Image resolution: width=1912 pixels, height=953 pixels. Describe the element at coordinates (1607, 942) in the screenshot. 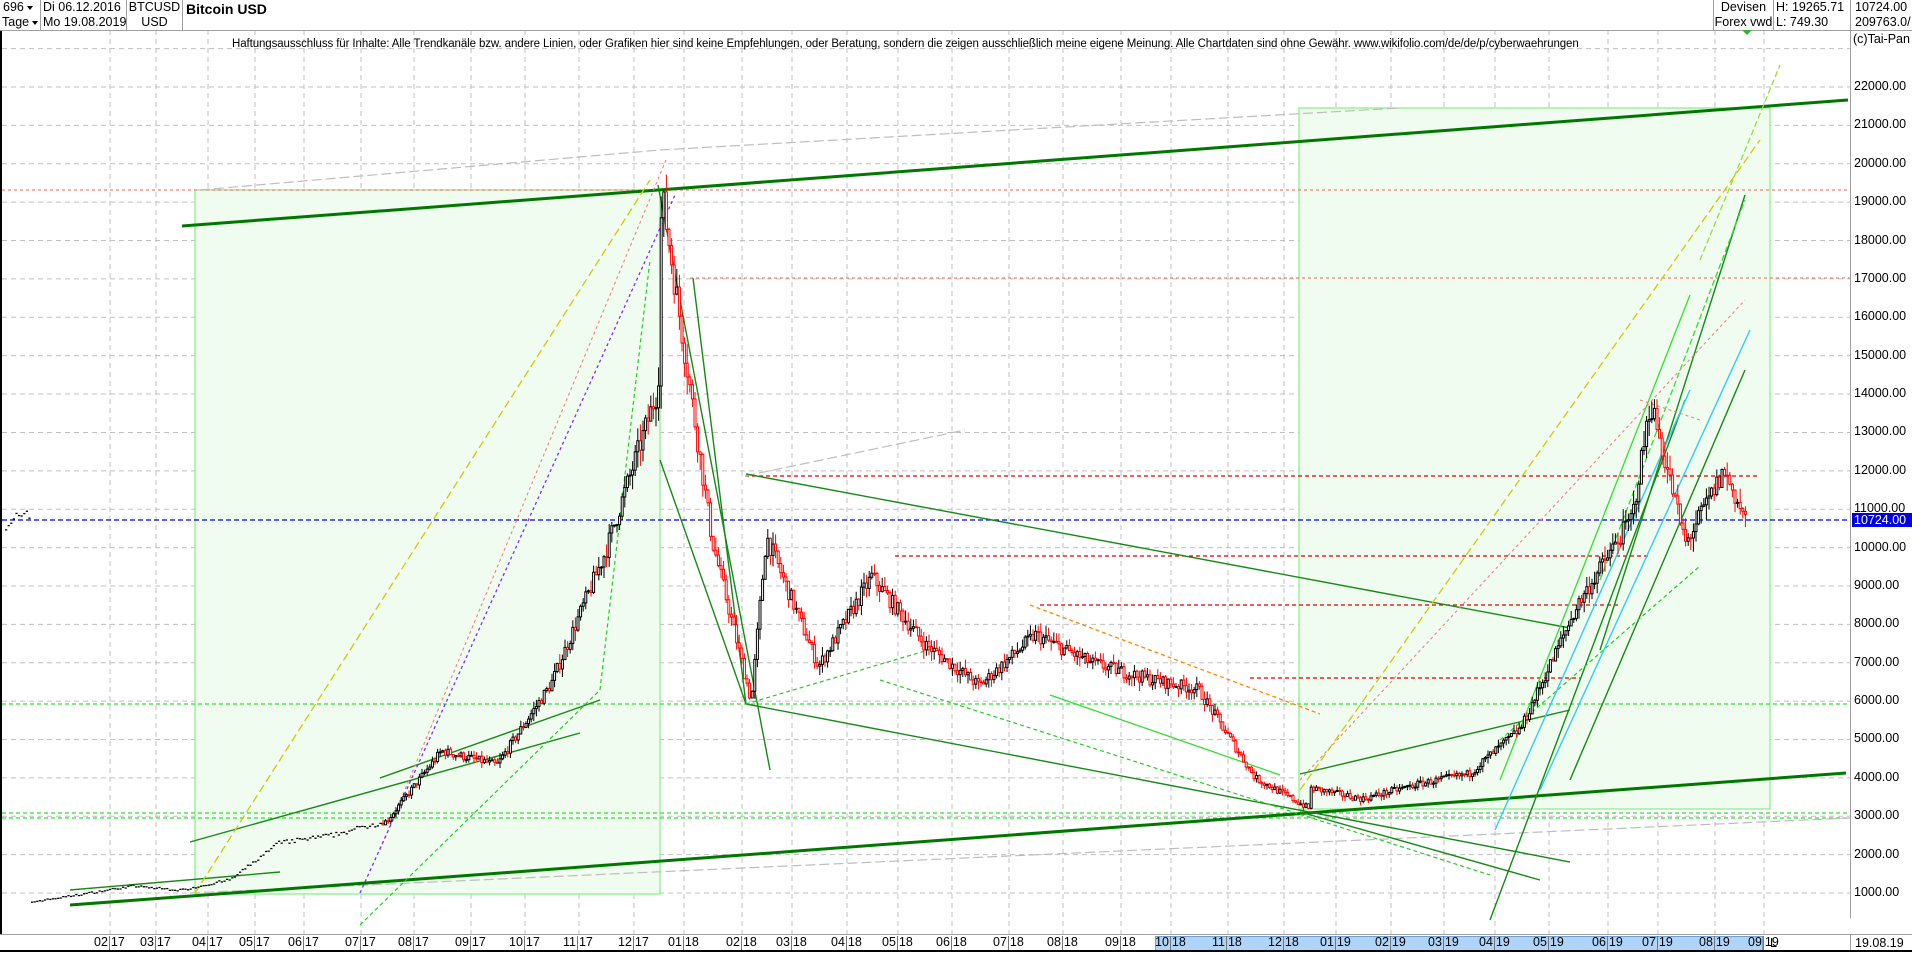

I see `x-tick-label: 06 19` at that location.